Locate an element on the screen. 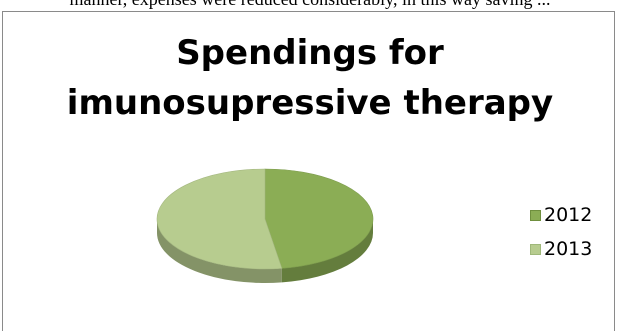 The image size is (620, 331). pie-slice-2012 is located at coordinates (319, 218).